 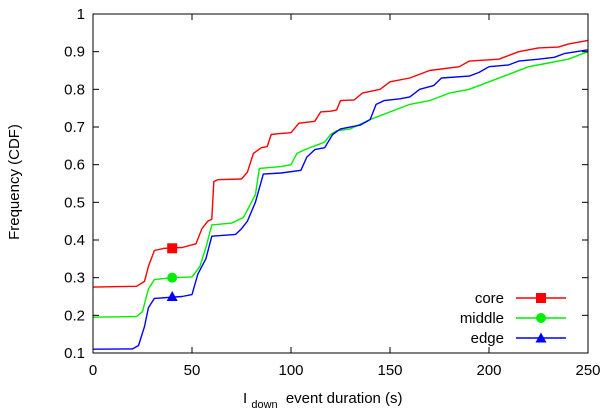 I want to click on legend: core middle edge, so click(x=513, y=318).